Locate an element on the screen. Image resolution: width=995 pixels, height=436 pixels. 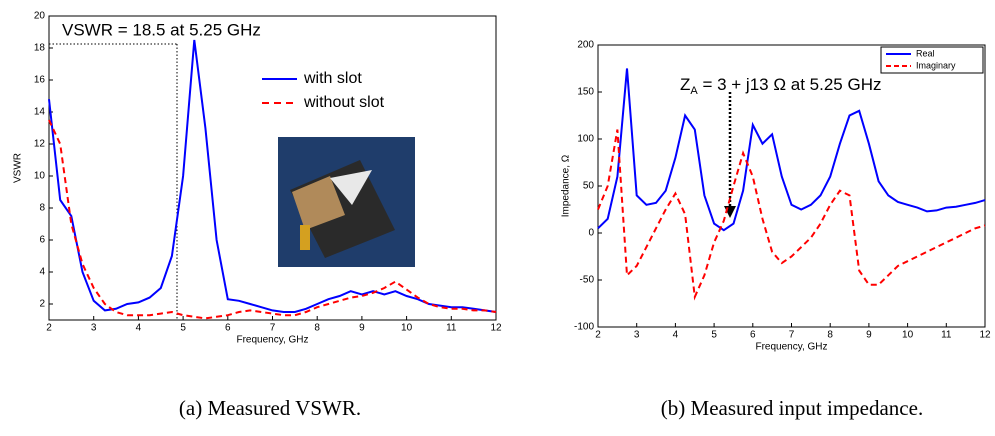
y-tick-label: -100 is located at coordinates (584, 327).